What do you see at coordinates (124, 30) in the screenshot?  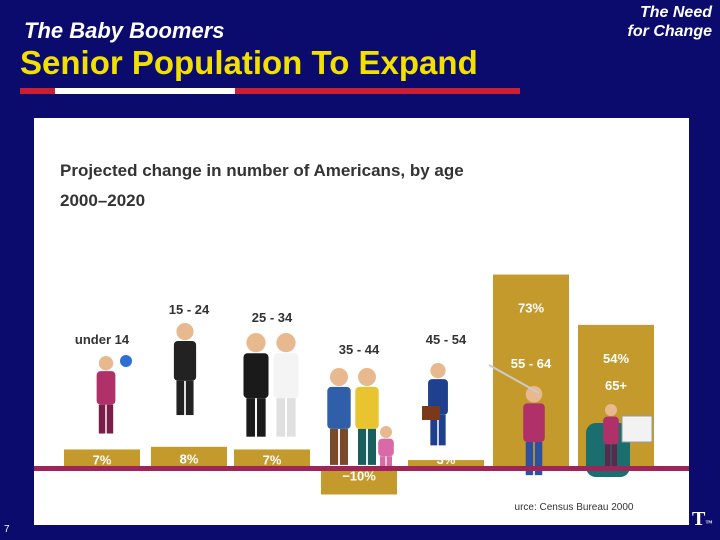 I see `slide-subtitle: The Baby Boomers` at bounding box center [124, 30].